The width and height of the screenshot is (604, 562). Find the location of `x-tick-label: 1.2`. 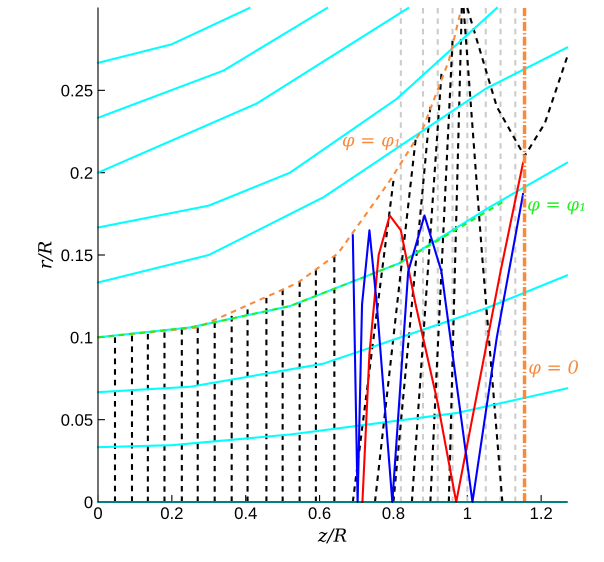

x-tick-label: 1.2 is located at coordinates (541, 513).